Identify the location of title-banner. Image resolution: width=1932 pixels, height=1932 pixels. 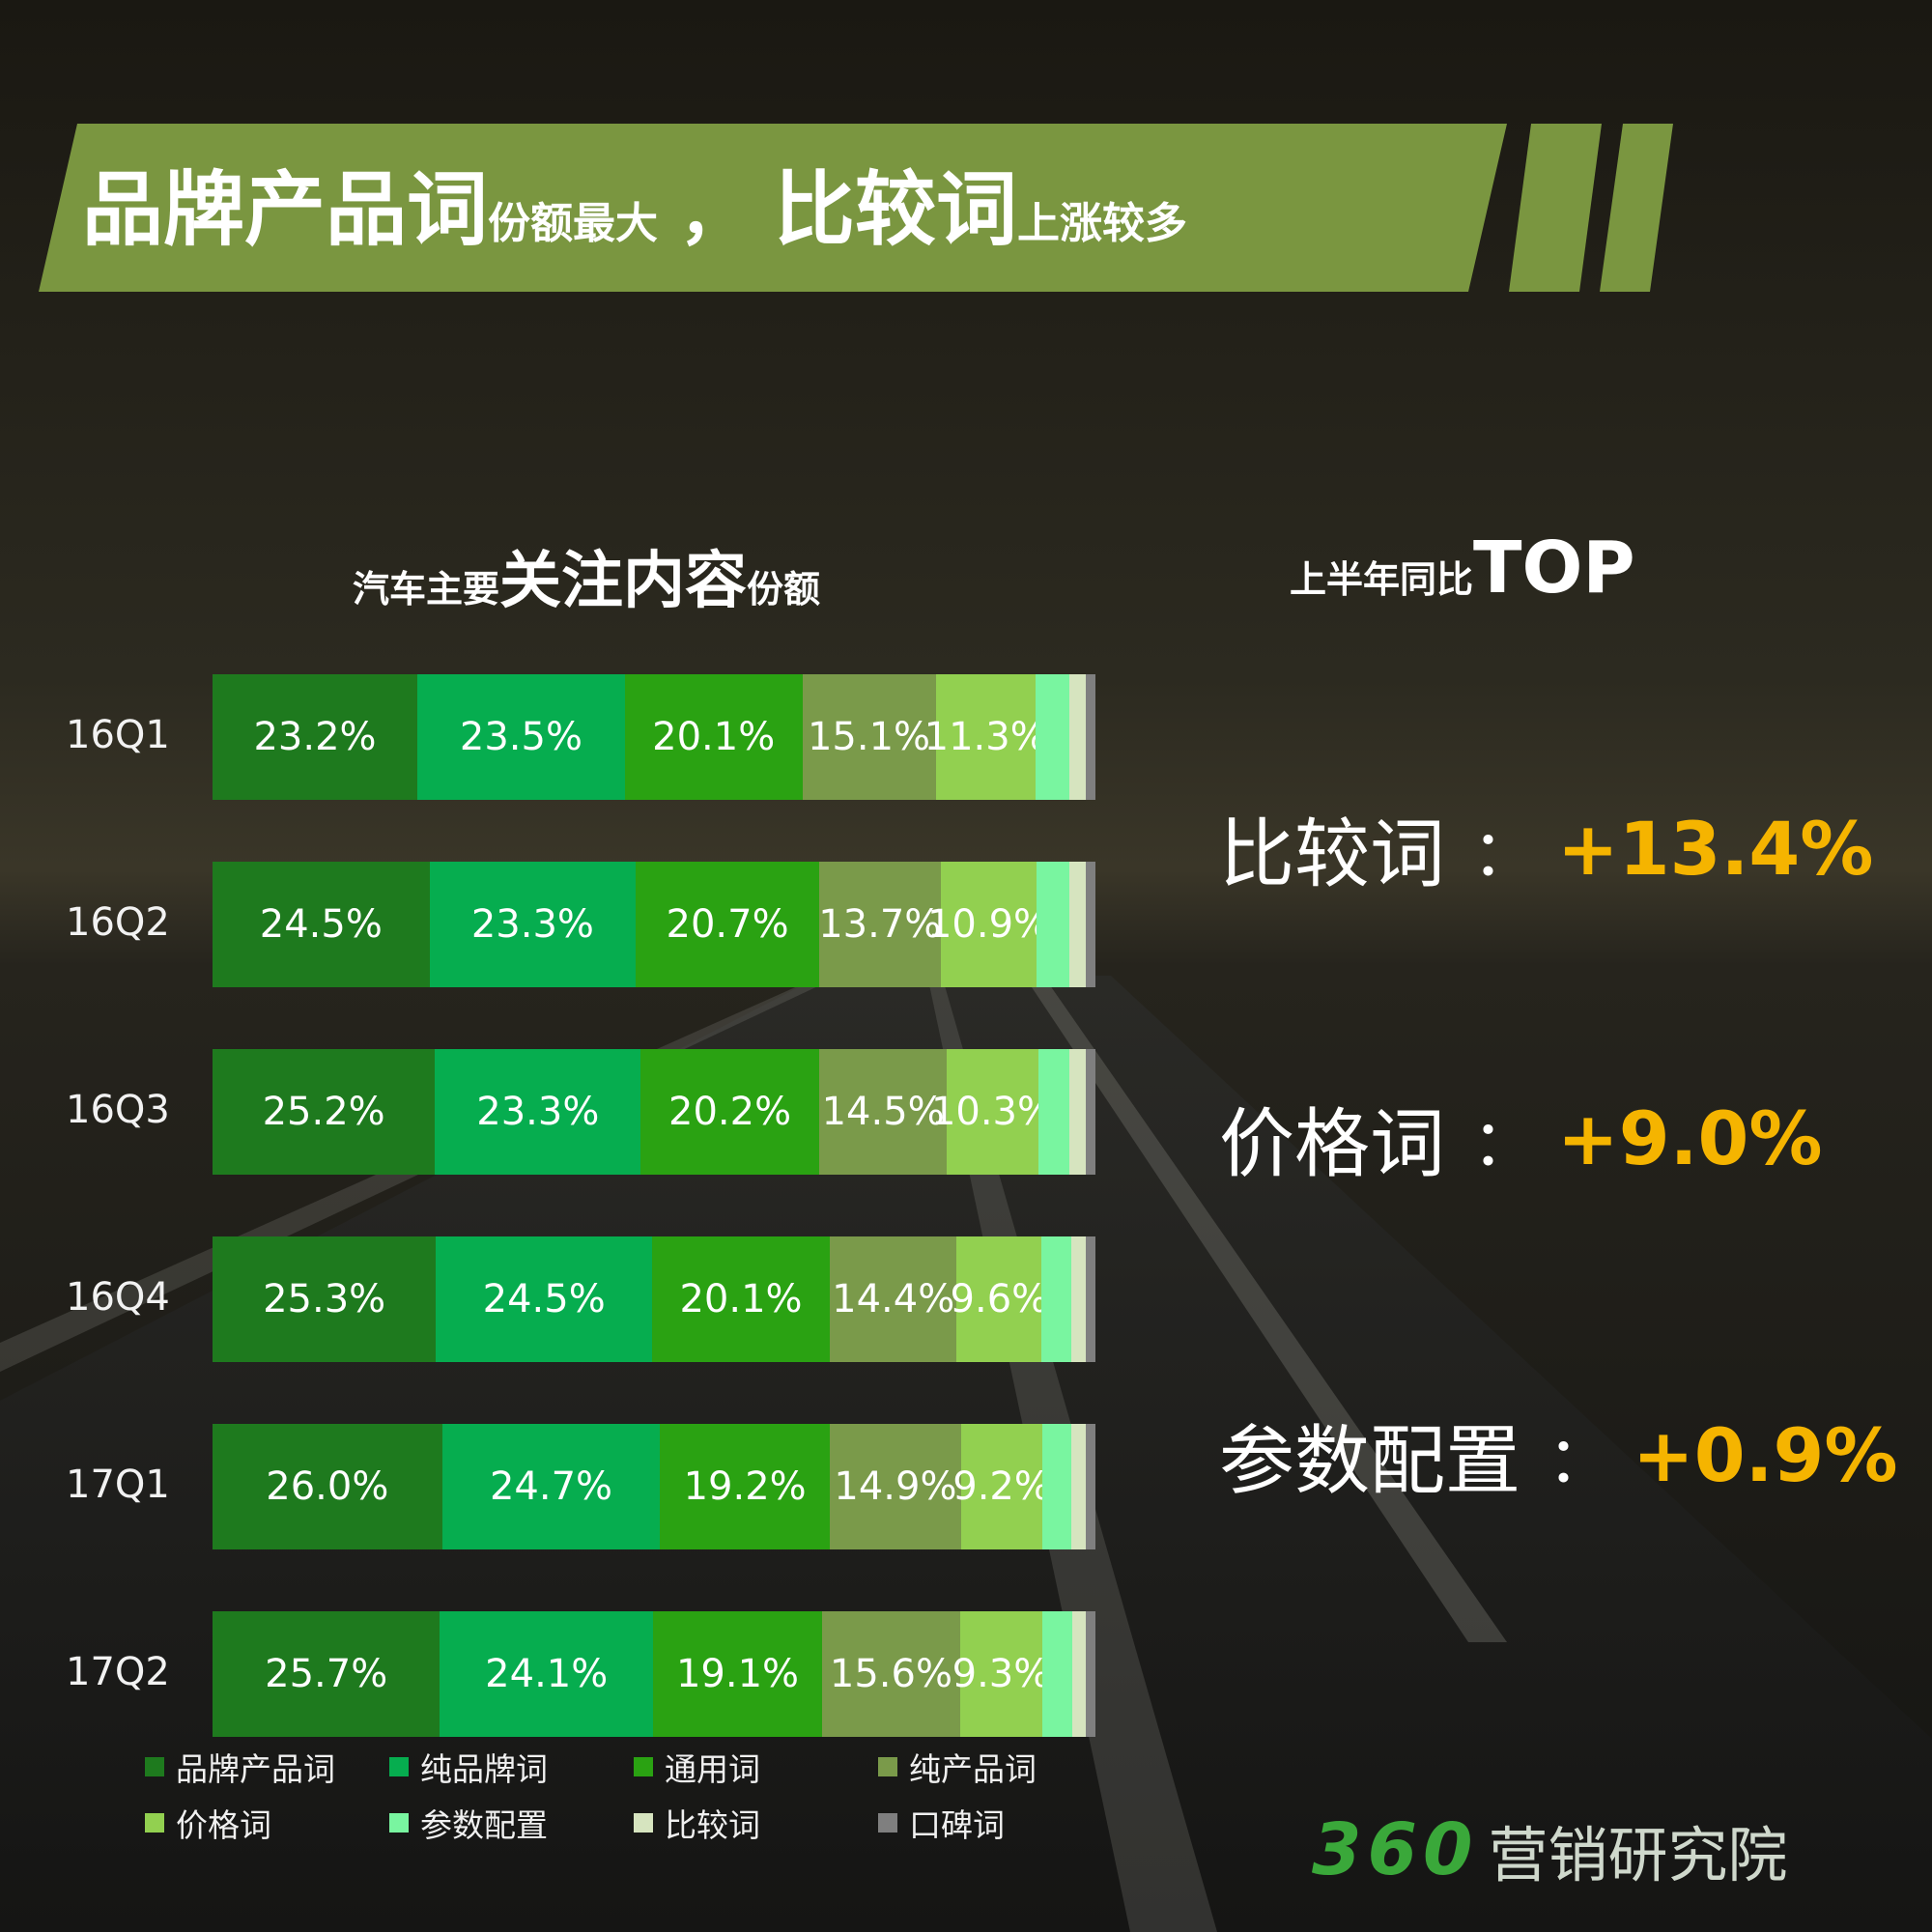
(773, 208).